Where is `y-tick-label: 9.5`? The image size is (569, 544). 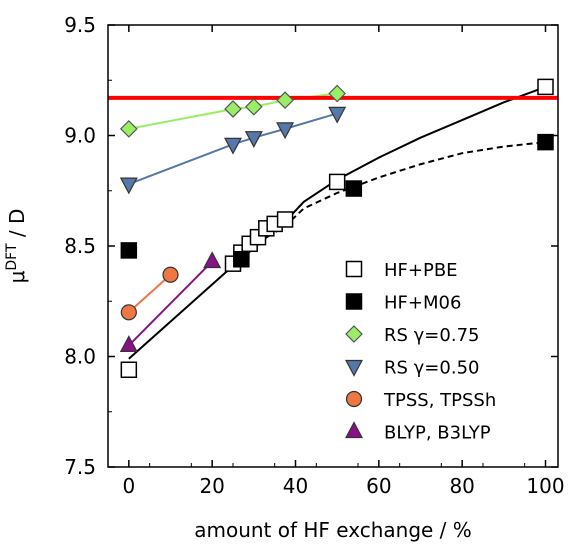 y-tick-label: 9.5 is located at coordinates (80, 25).